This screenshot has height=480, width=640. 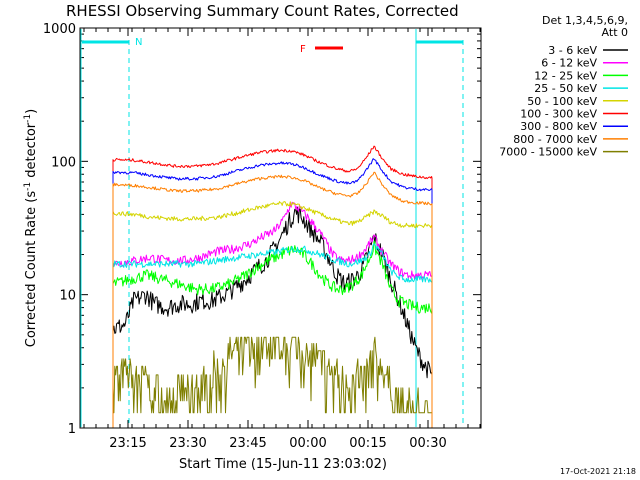 I want to click on night-flag-label: N, so click(x=138, y=42).